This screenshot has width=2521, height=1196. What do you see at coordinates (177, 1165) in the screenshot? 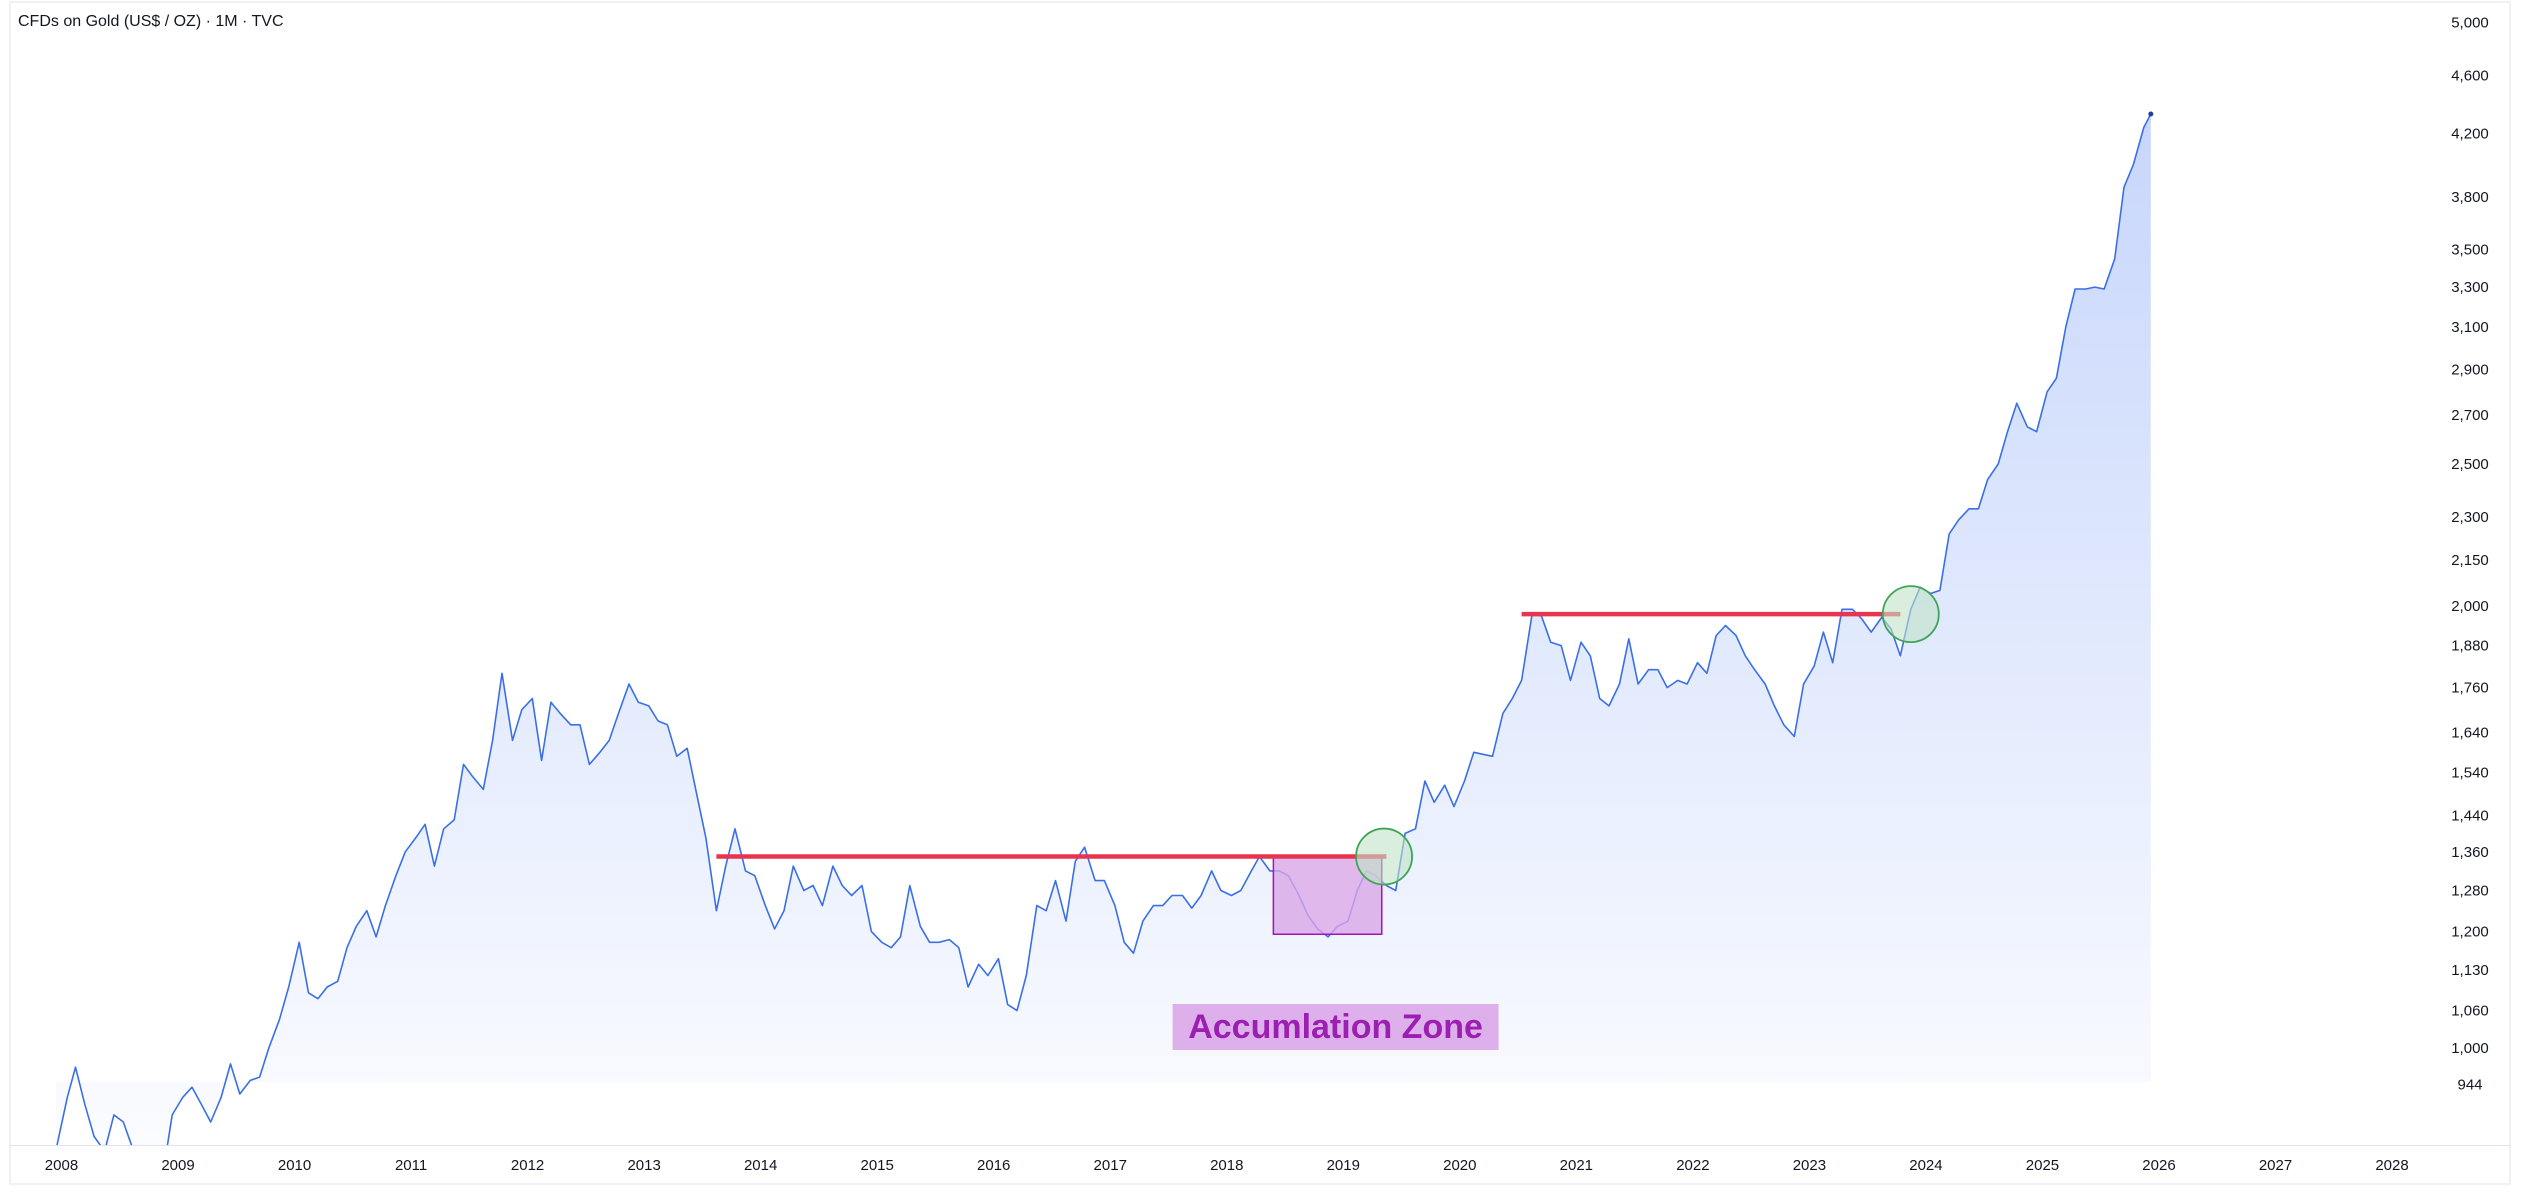
I see `x-tick-label: 2009` at bounding box center [177, 1165].